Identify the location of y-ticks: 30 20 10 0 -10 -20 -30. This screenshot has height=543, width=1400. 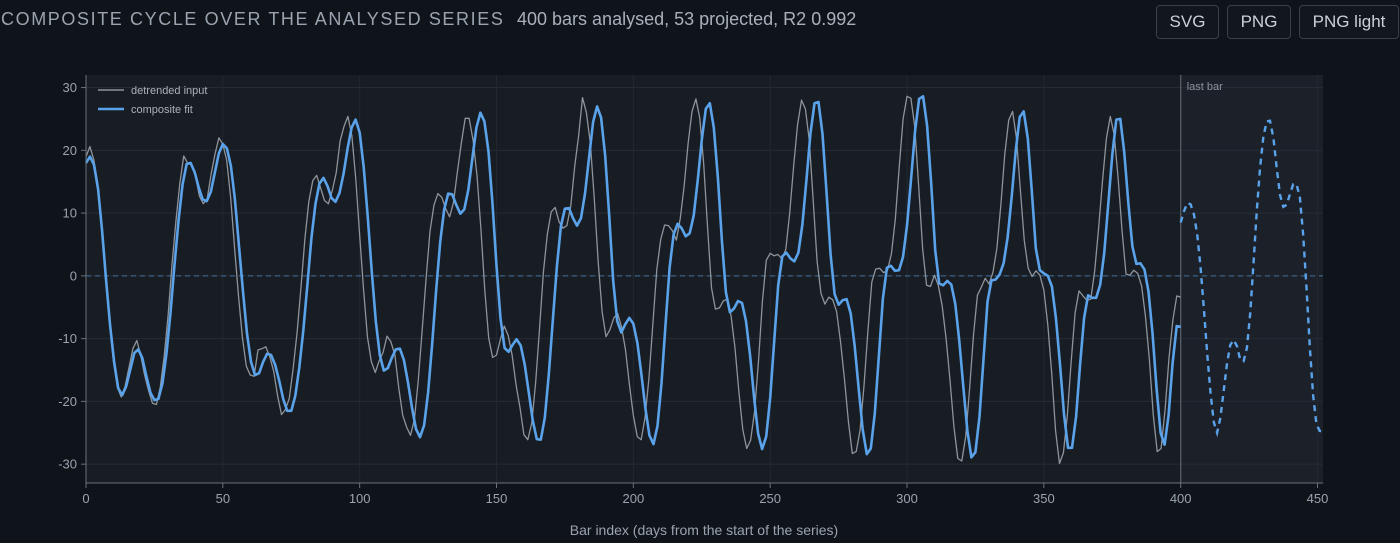
(72, 276).